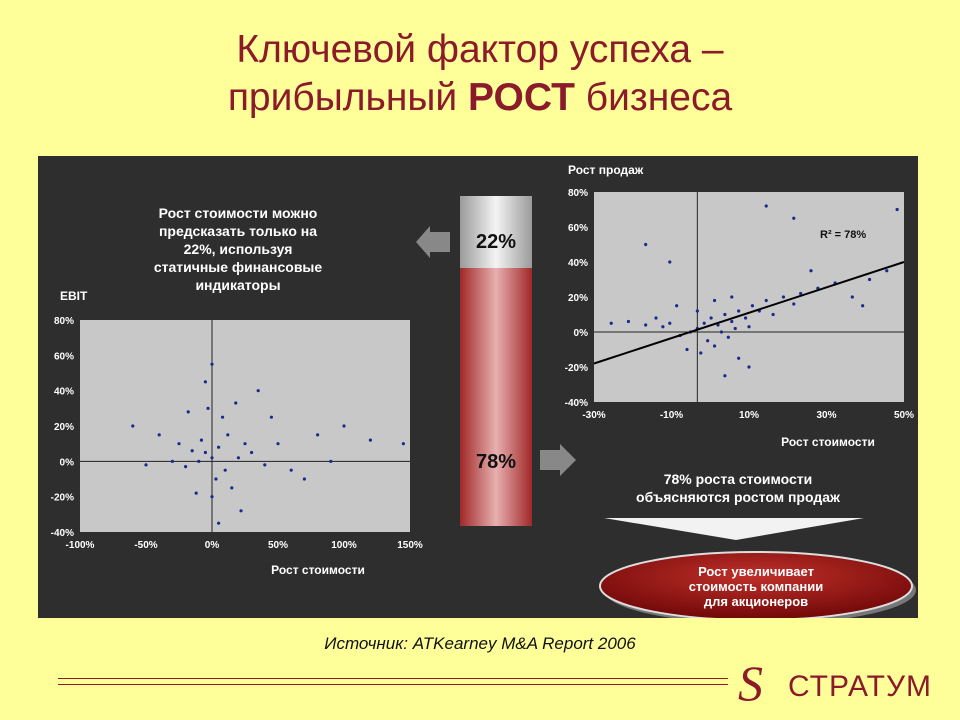  I want to click on title-line-2: прибыльный РОСТ бизнеса, so click(480, 98).